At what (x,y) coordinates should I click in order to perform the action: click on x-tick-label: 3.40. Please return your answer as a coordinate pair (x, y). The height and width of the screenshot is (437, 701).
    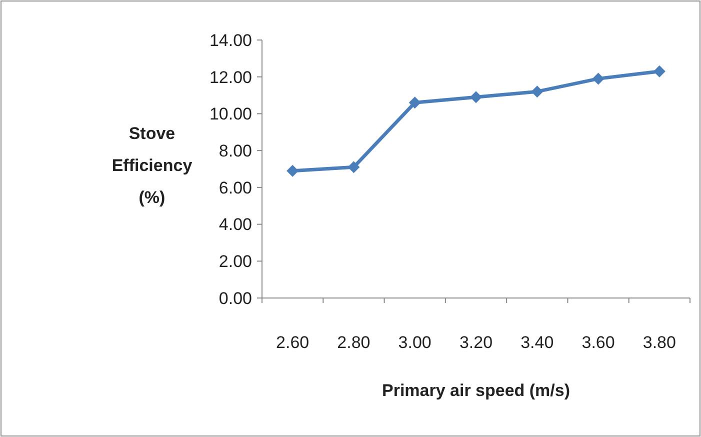
    Looking at the image, I should click on (537, 342).